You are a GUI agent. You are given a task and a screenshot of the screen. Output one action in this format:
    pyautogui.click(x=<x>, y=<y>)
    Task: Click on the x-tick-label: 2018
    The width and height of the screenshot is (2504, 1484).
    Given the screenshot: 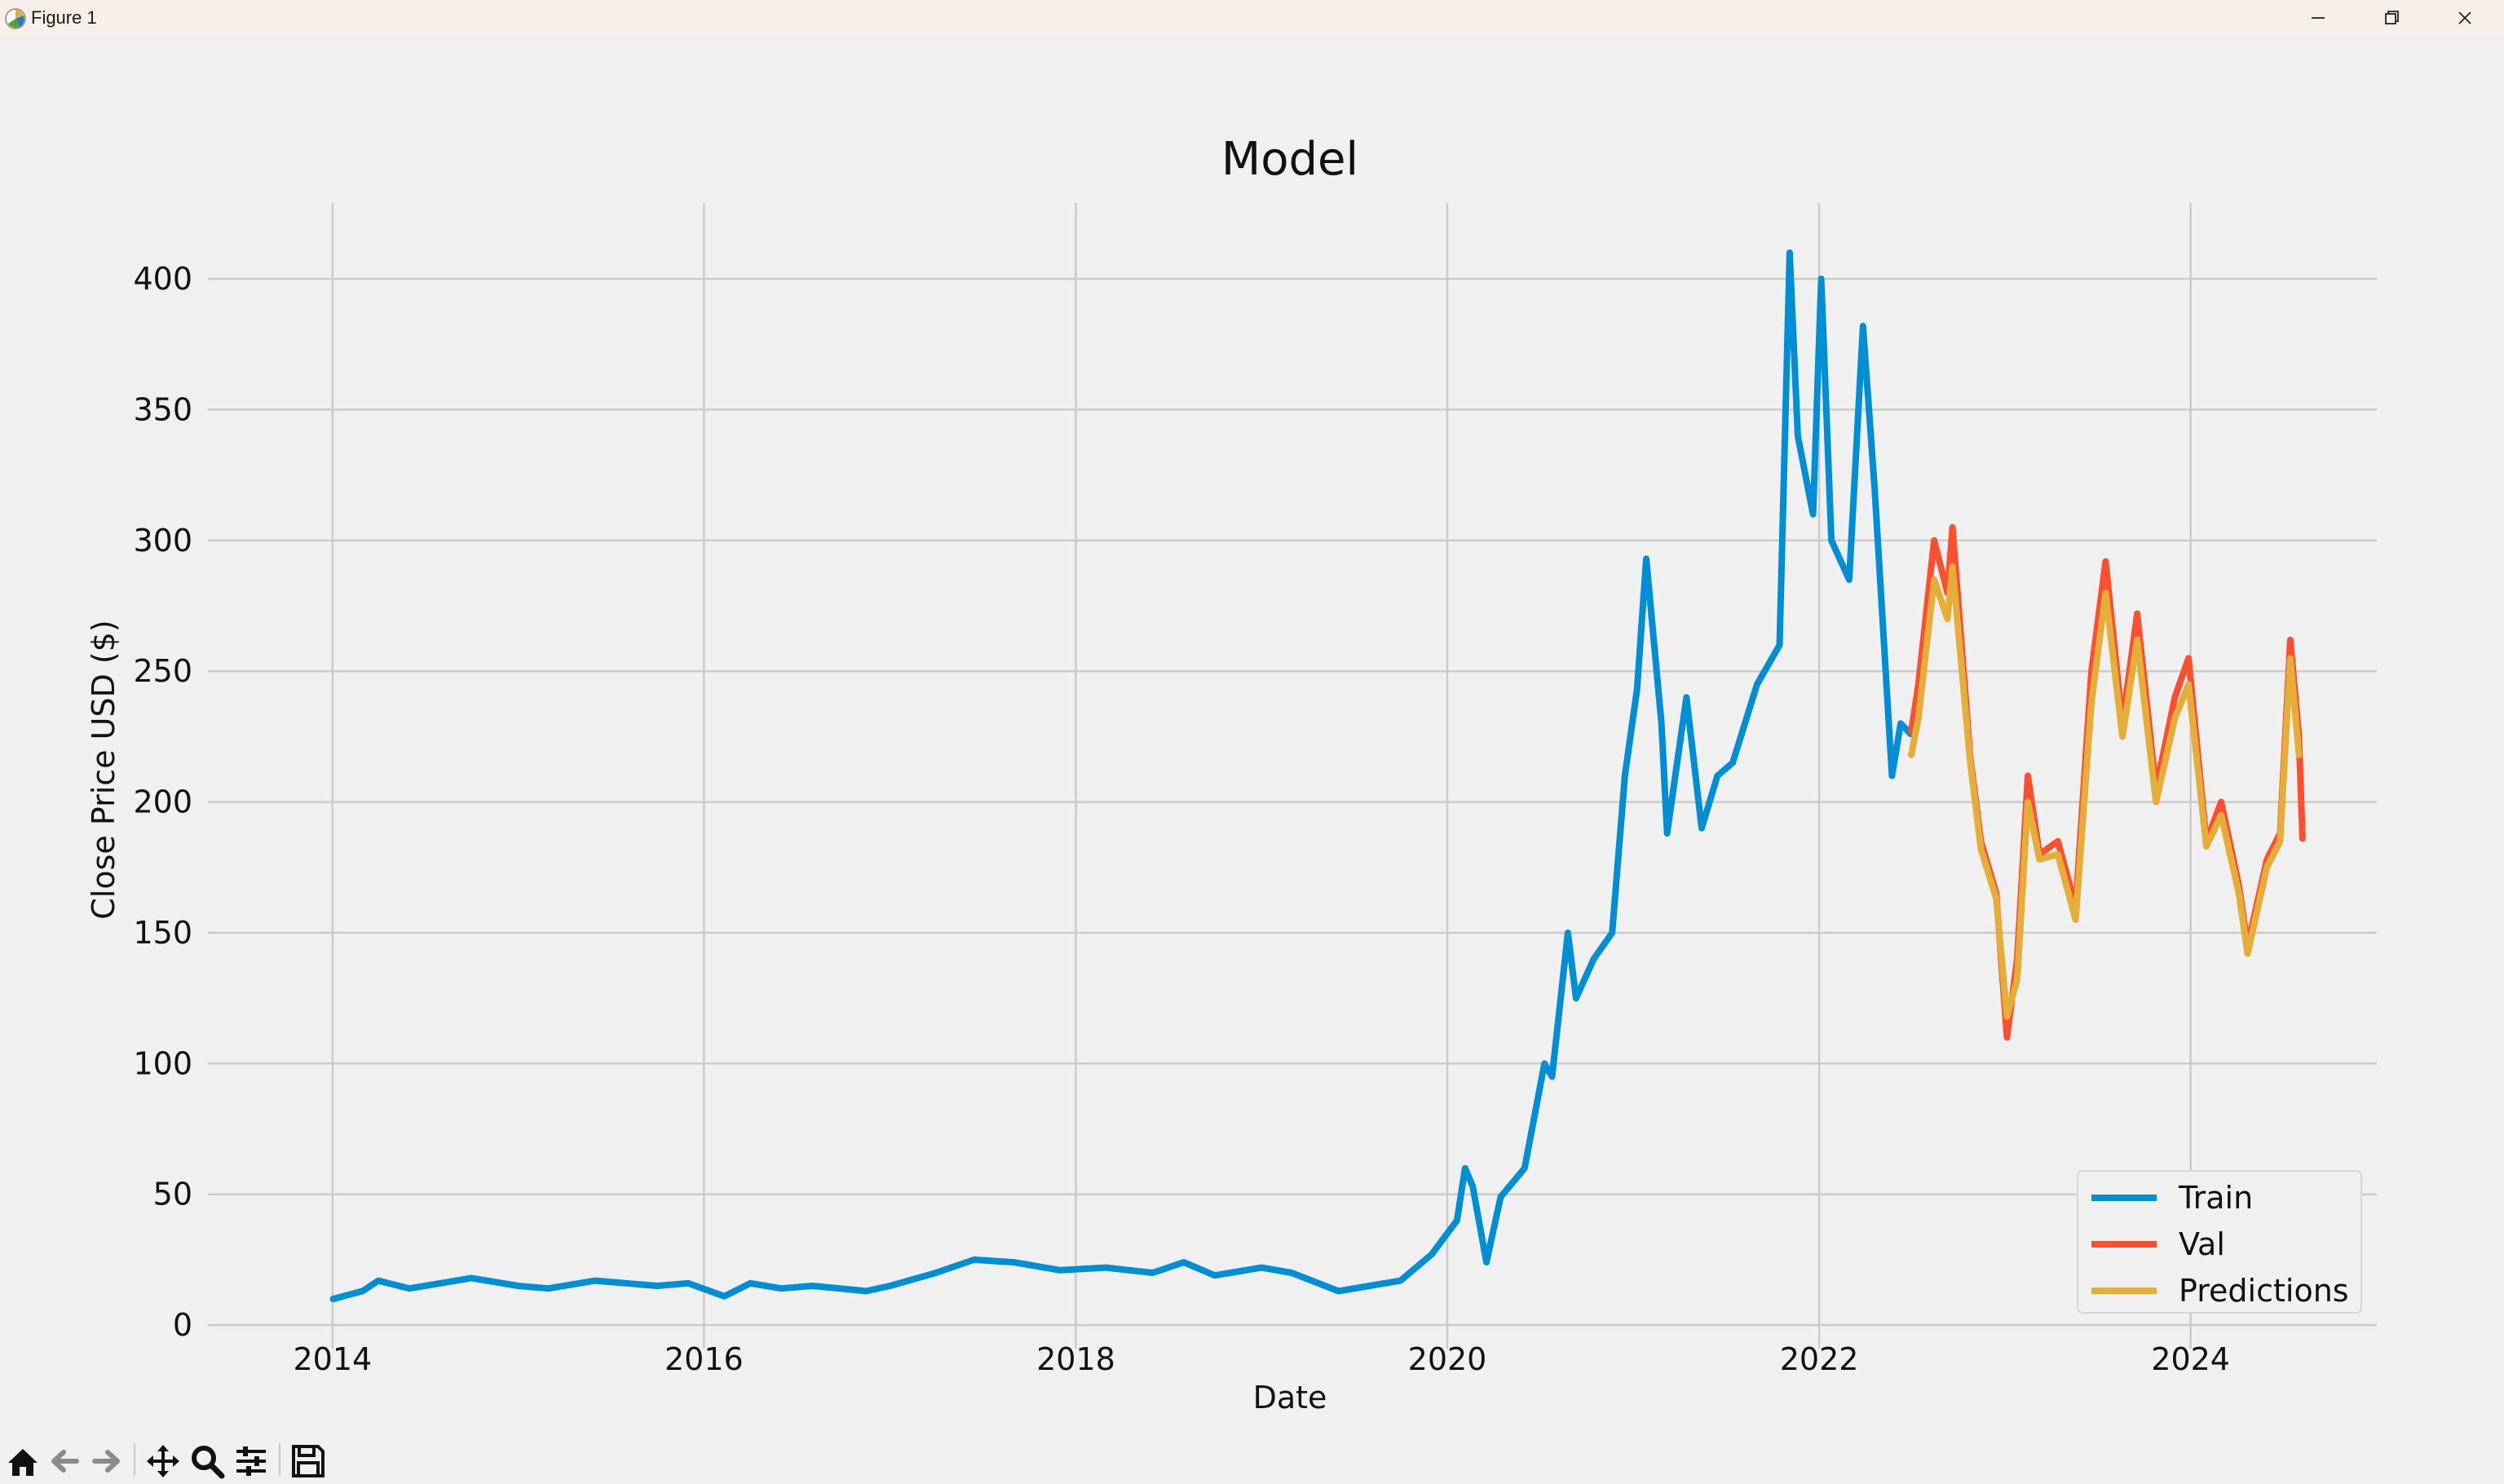 What is the action you would take?
    pyautogui.click(x=1075, y=1359)
    